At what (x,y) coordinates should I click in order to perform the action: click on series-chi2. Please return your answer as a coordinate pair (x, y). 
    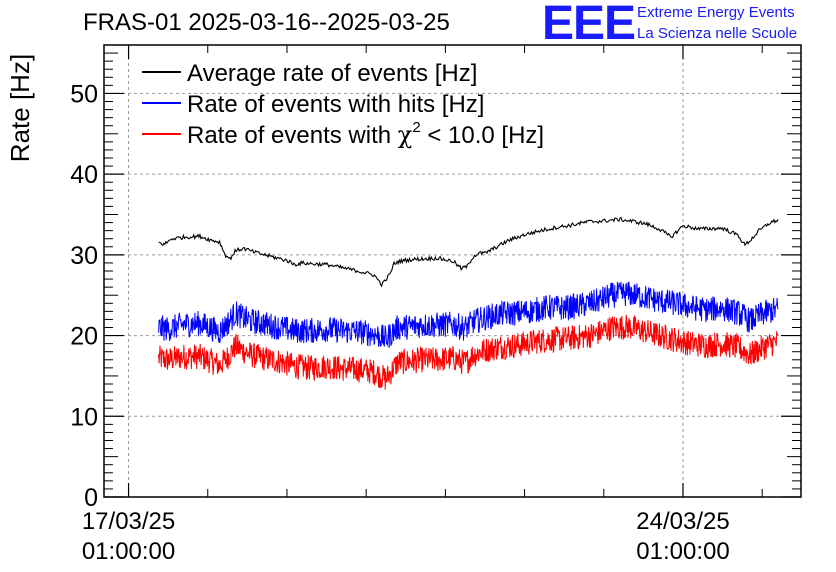
    Looking at the image, I should click on (468, 352).